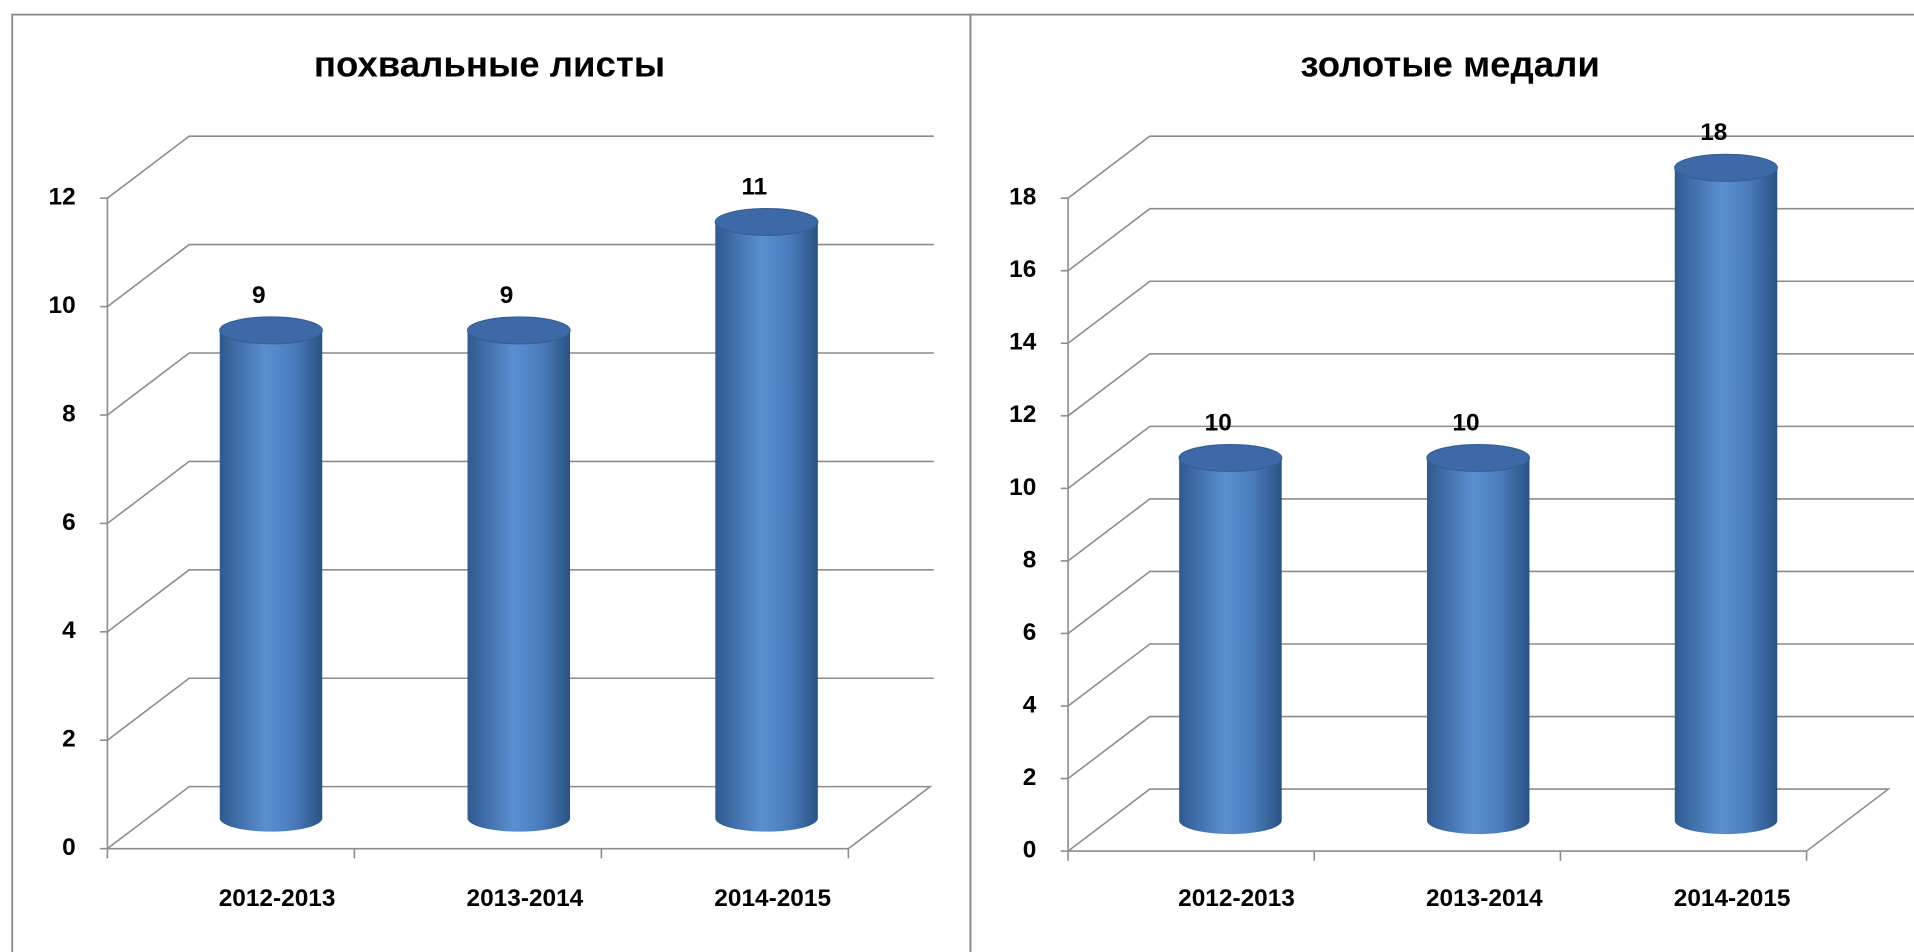 The image size is (1914, 952). I want to click on value-label: 11, so click(754, 186).